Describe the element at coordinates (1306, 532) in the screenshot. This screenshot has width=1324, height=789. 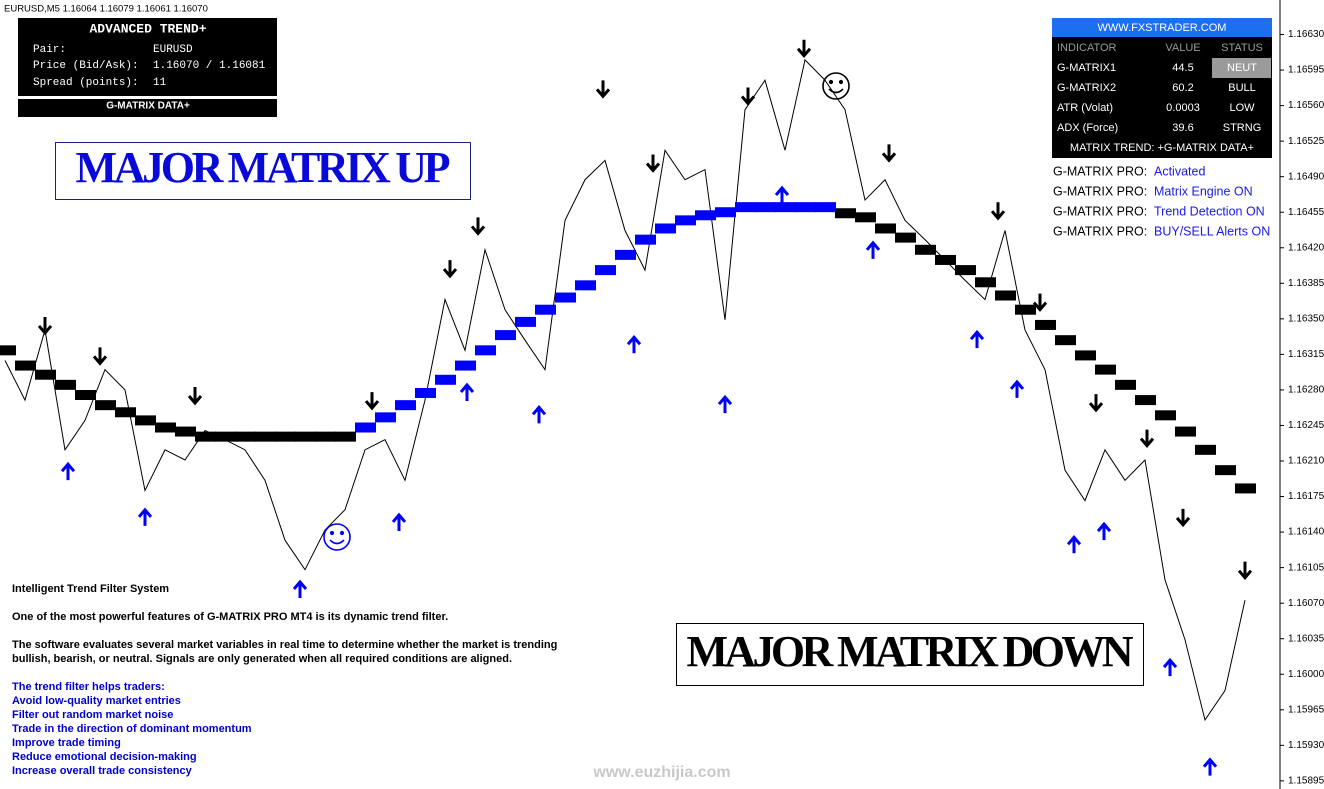
I see `y-tick-label: 1.16140` at that location.